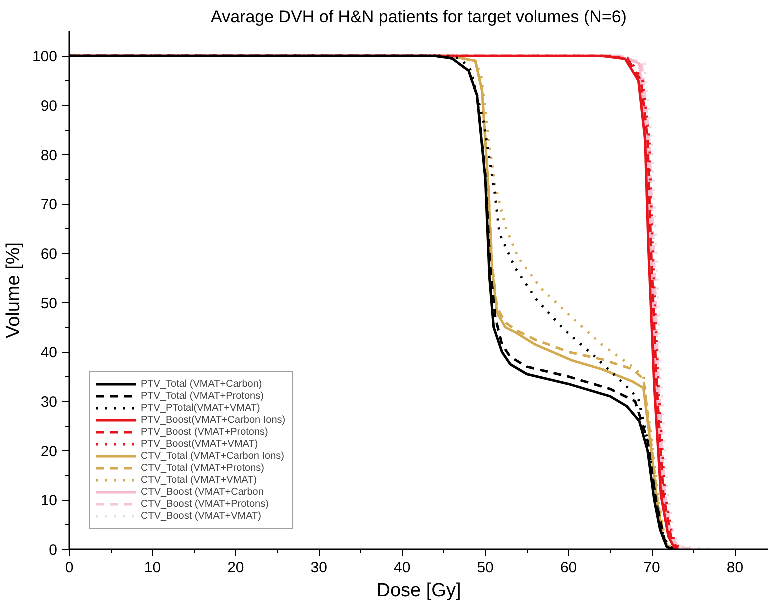 This screenshot has height=604, width=778. Describe the element at coordinates (49, 451) in the screenshot. I see `y-tick-label: 20` at that location.